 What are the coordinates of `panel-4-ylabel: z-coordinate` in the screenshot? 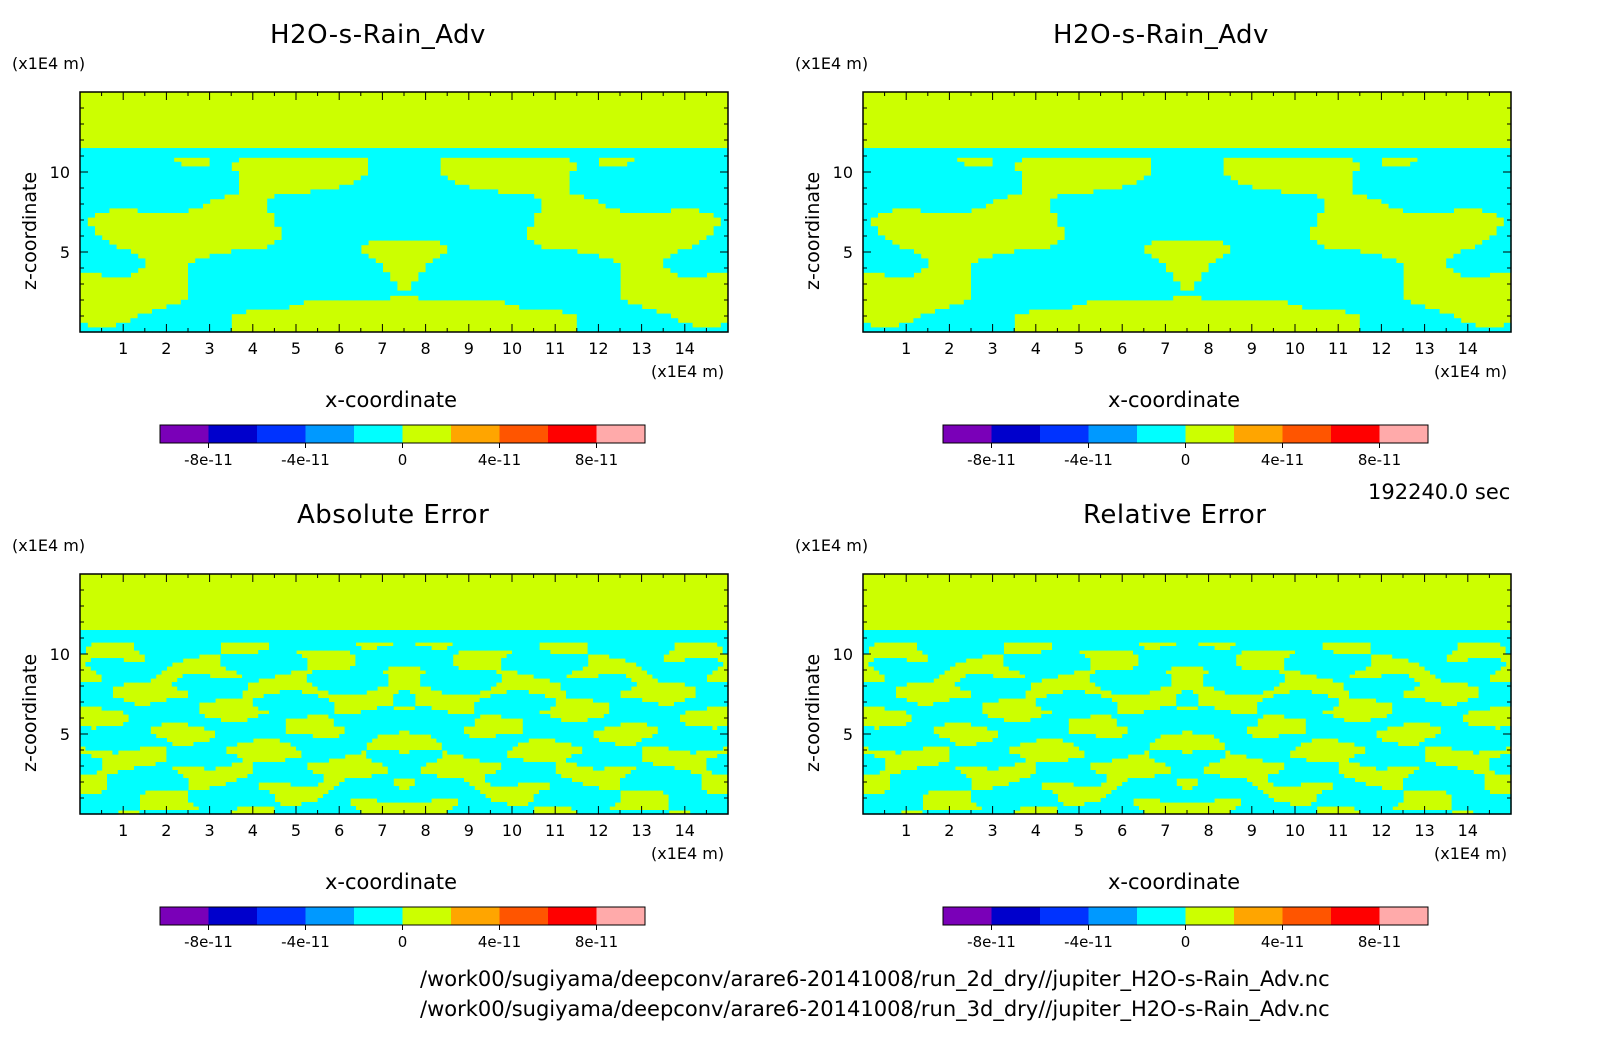 It's located at (813, 712).